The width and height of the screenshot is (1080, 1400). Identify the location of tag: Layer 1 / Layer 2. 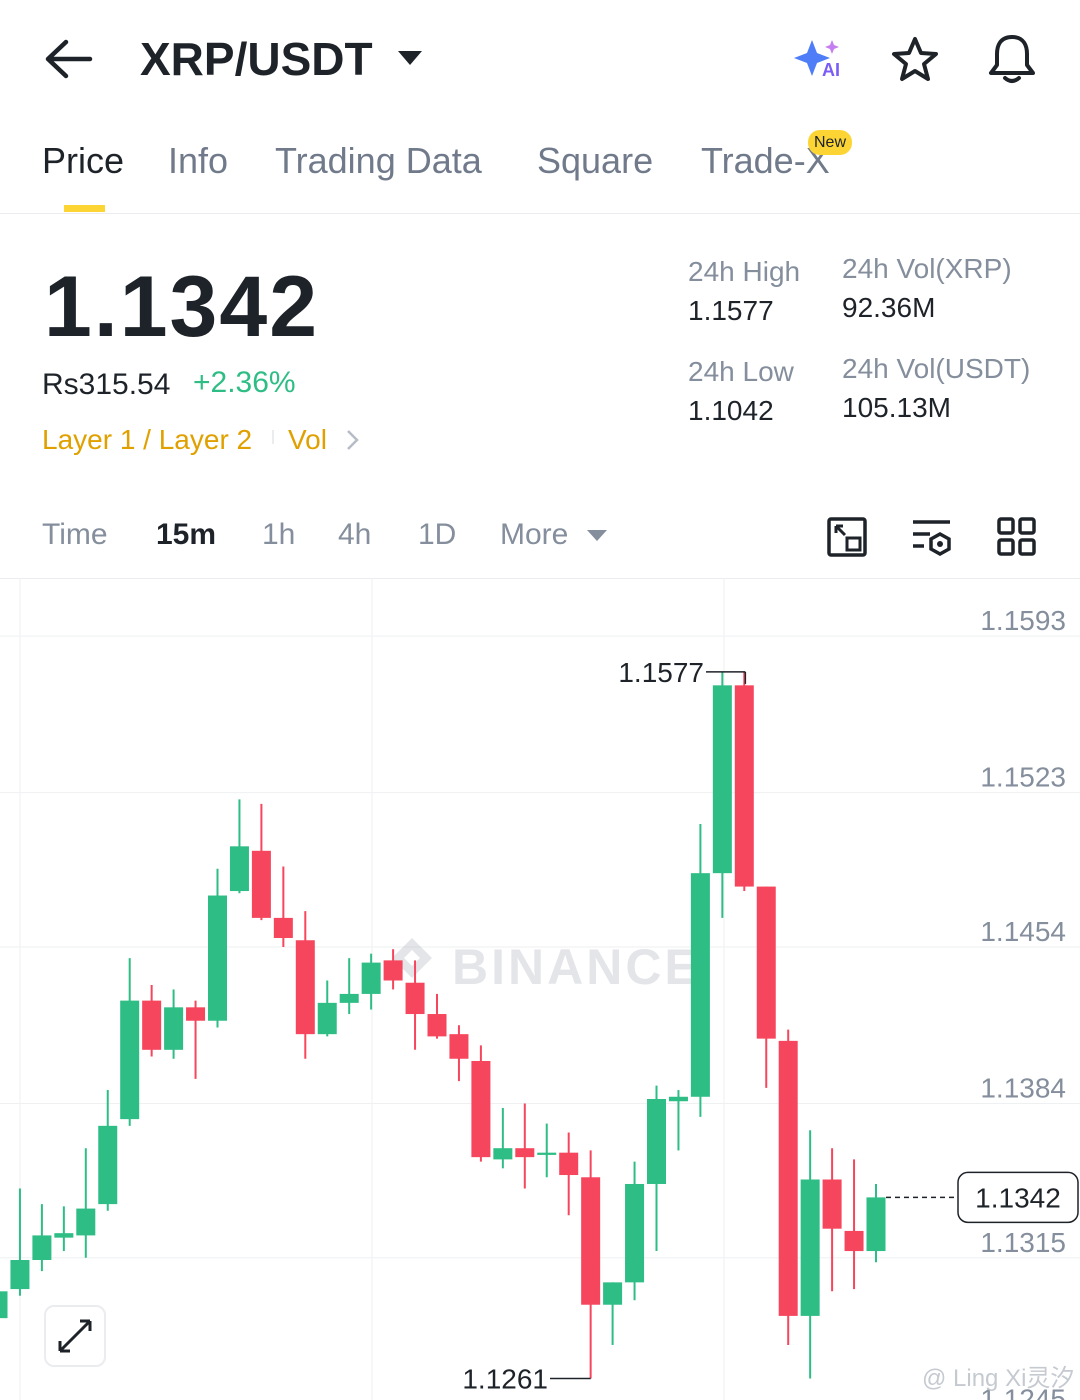
(147, 439).